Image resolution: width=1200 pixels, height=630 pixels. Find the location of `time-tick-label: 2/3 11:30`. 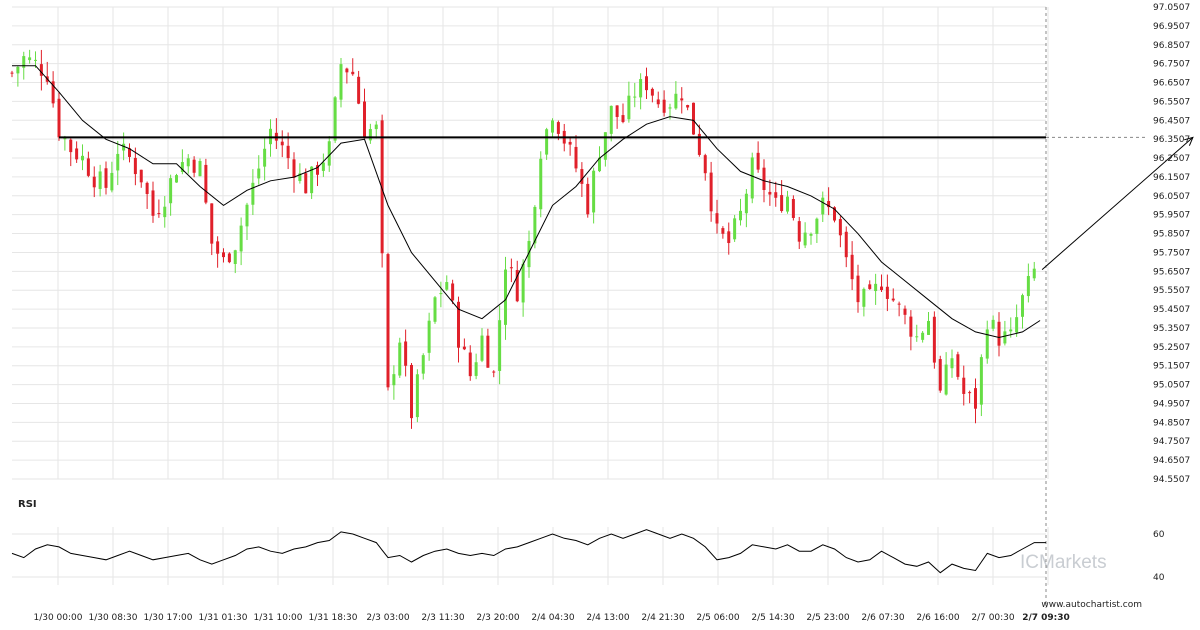

time-tick-label: 2/3 11:30 is located at coordinates (443, 618).